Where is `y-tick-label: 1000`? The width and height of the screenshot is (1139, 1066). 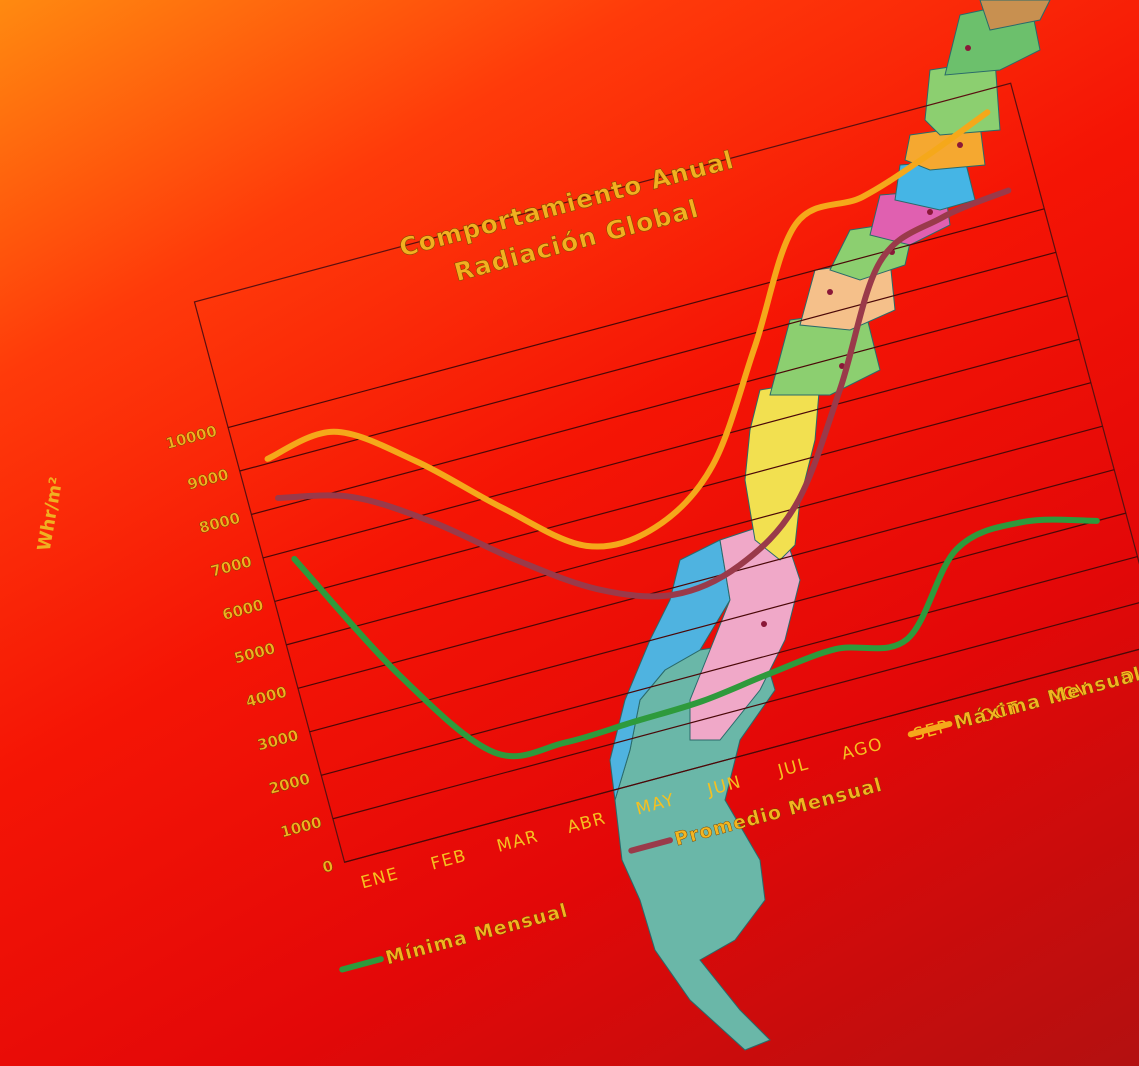 y-tick-label: 1000 is located at coordinates (301, 827).